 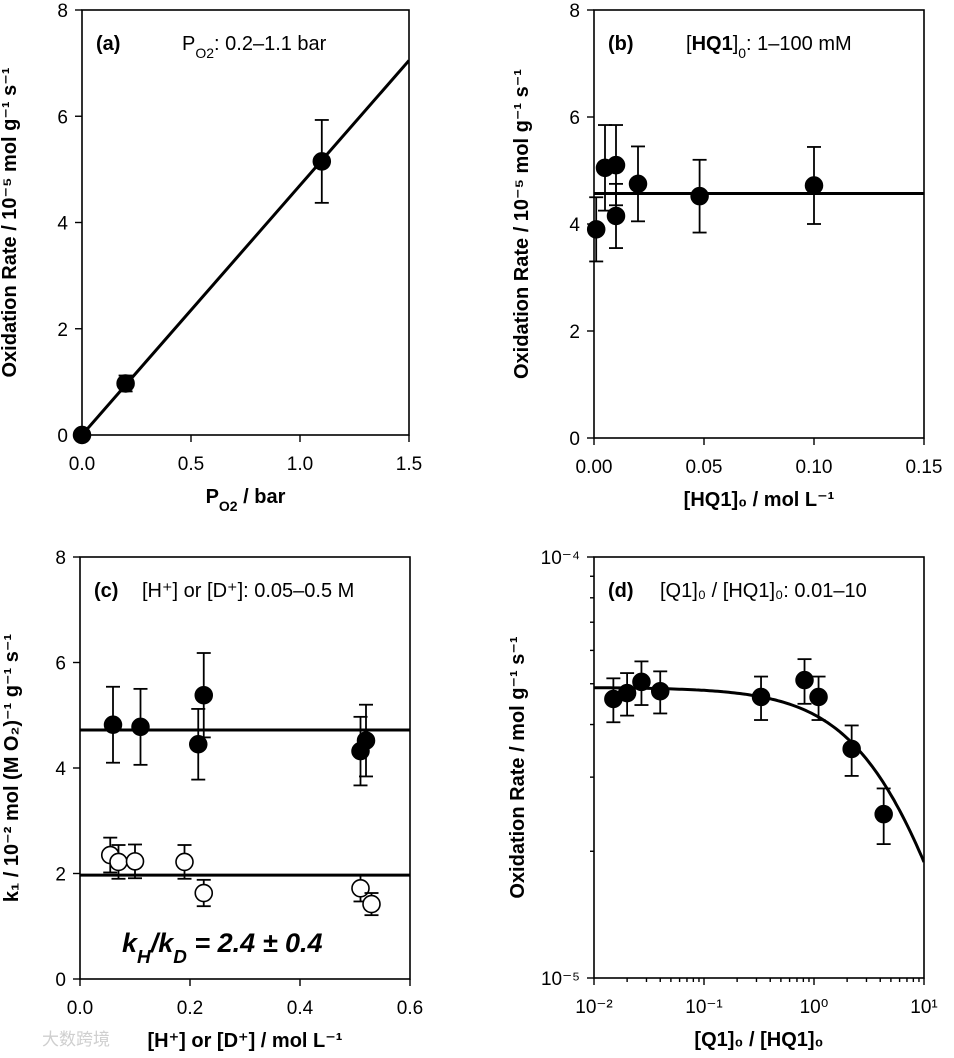 What do you see at coordinates (108, 44) in the screenshot?
I see `panel-tag: (a)` at bounding box center [108, 44].